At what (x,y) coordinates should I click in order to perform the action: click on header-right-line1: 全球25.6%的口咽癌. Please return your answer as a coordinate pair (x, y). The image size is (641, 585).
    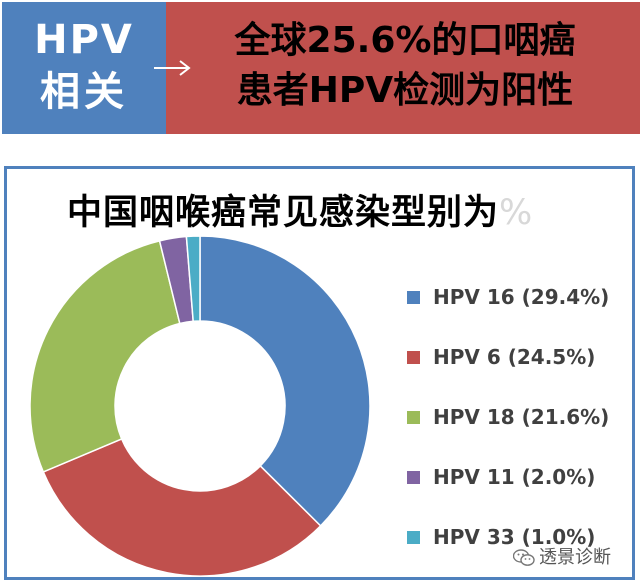
    Looking at the image, I should click on (405, 40).